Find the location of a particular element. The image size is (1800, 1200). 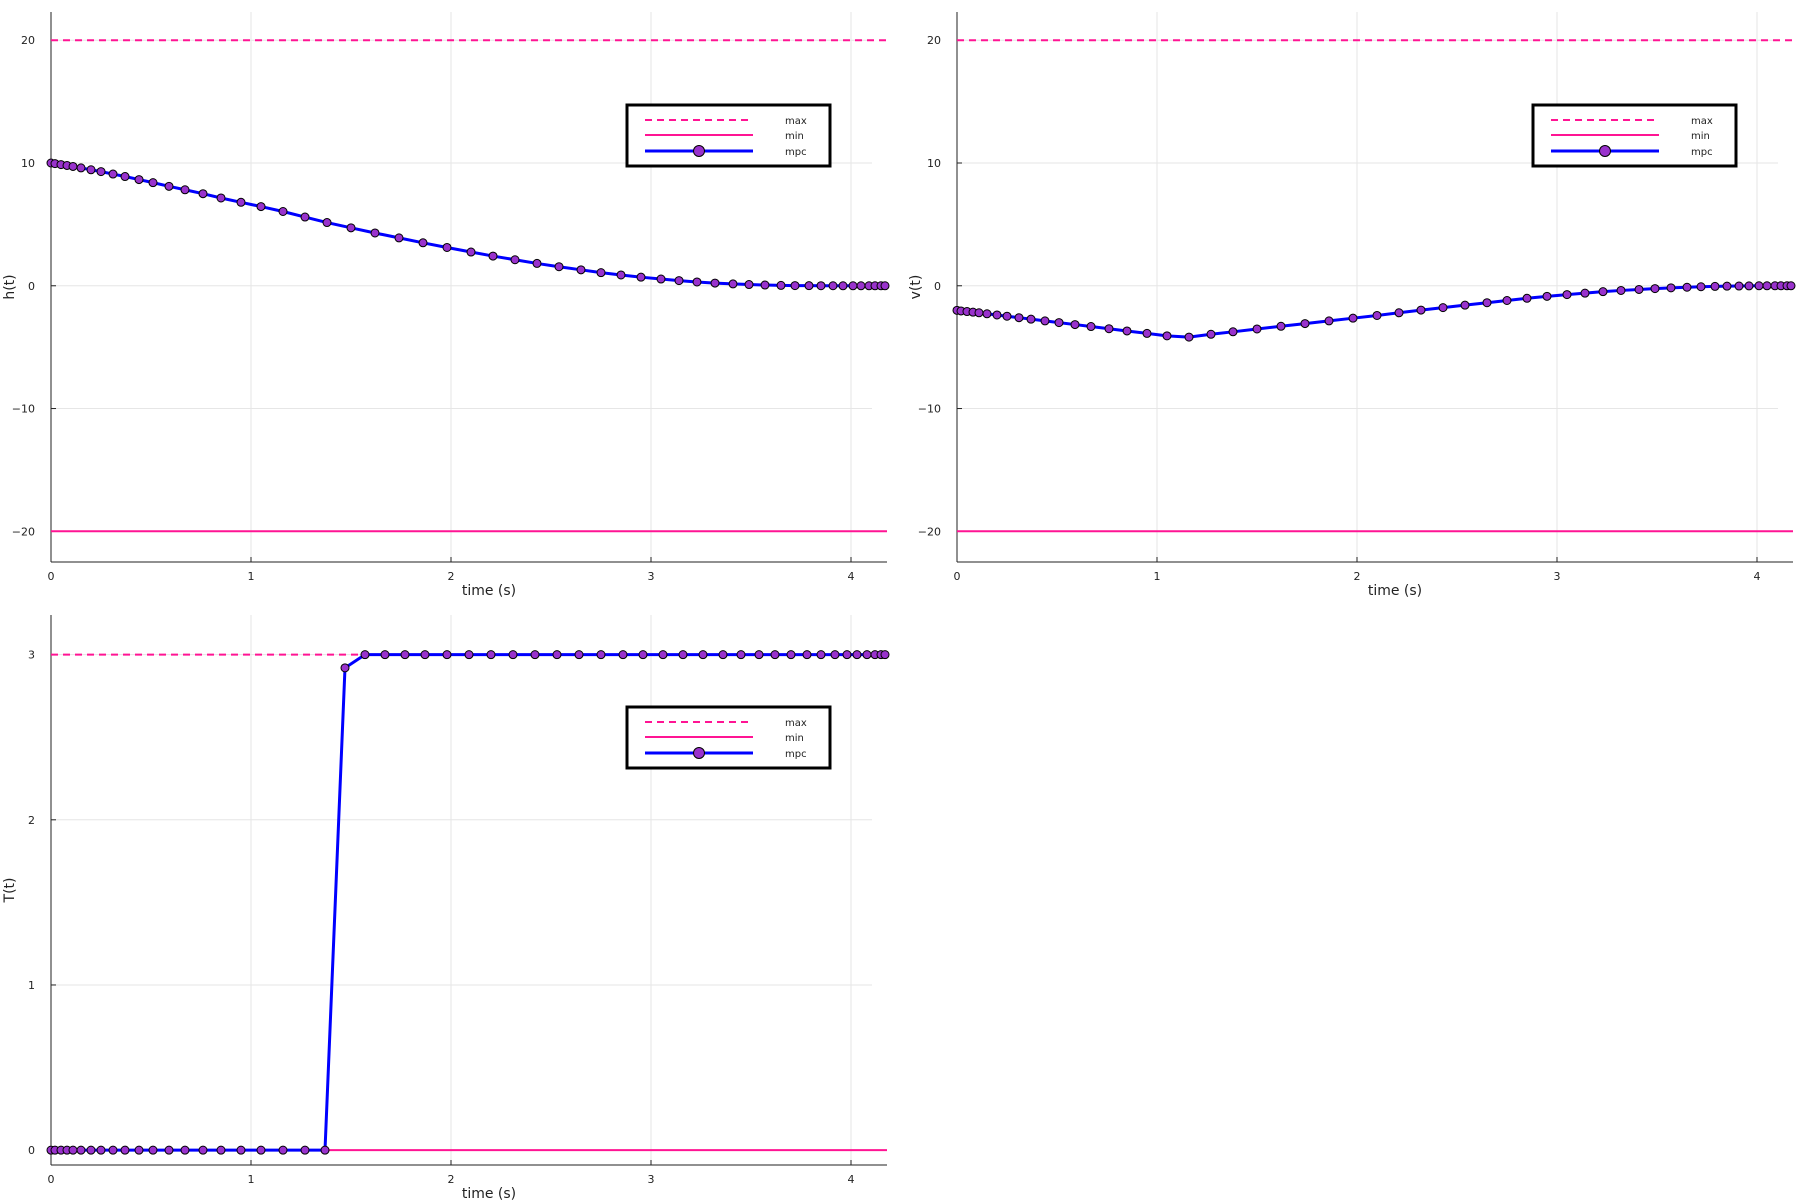

y-tick-label: 1 is located at coordinates (31, 985).